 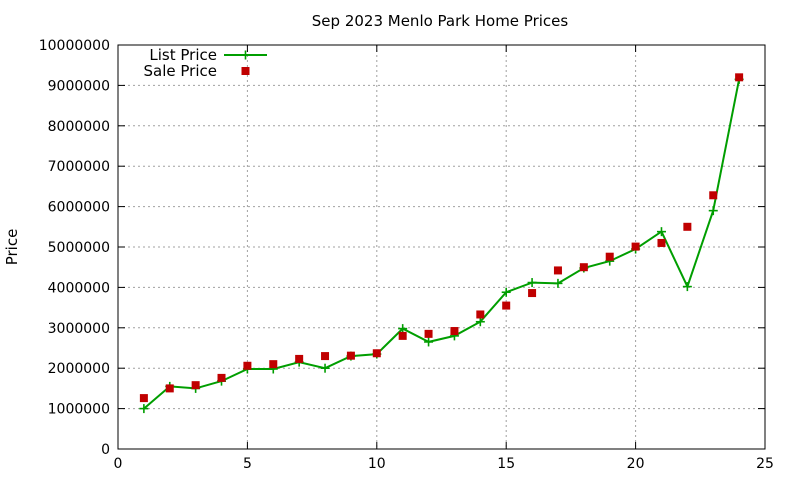 What do you see at coordinates (118, 464) in the screenshot?
I see `x-tick-label: 0` at bounding box center [118, 464].